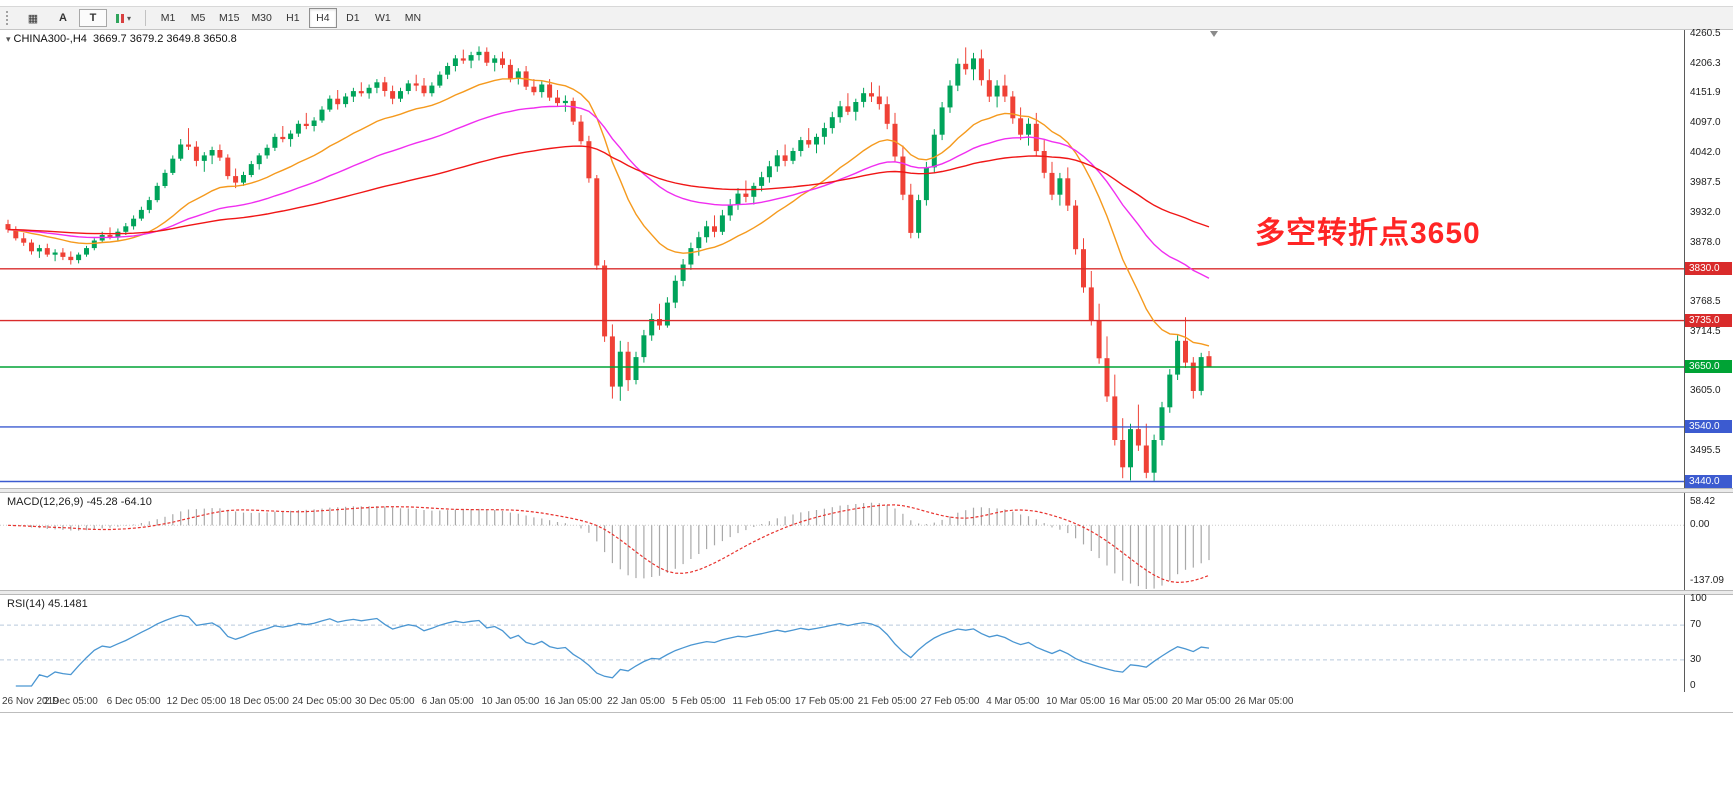 The image size is (1733, 795). Describe the element at coordinates (1076, 701) in the screenshot. I see `time-label: 10 Mar 05:00` at that location.